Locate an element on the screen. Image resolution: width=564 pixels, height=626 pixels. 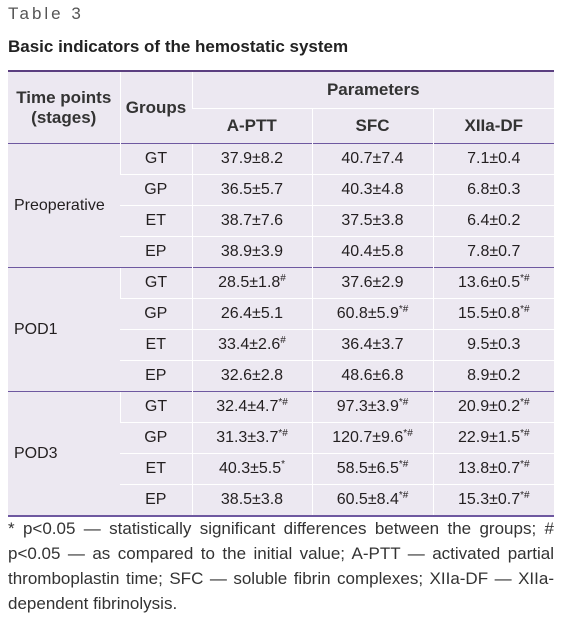
table-row: ET 38.7±7.6 37.5±3.8 6.4±0.2 is located at coordinates (281, 221).